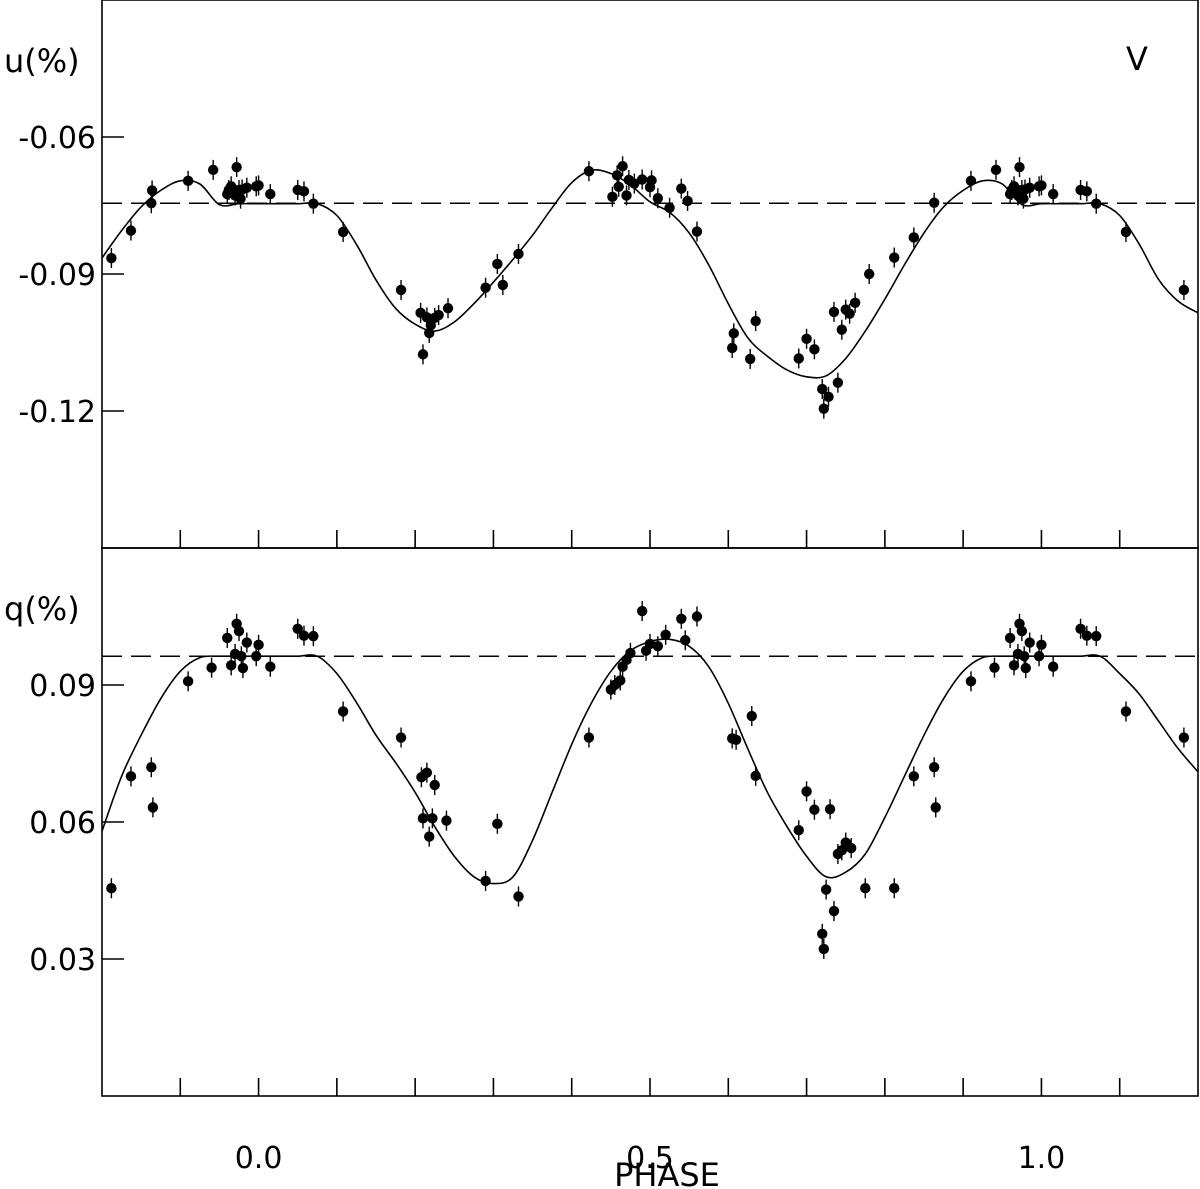 This screenshot has width=1200, height=1189. Describe the element at coordinates (650, 1158) in the screenshot. I see `x-tick-label: 0.5` at that location.